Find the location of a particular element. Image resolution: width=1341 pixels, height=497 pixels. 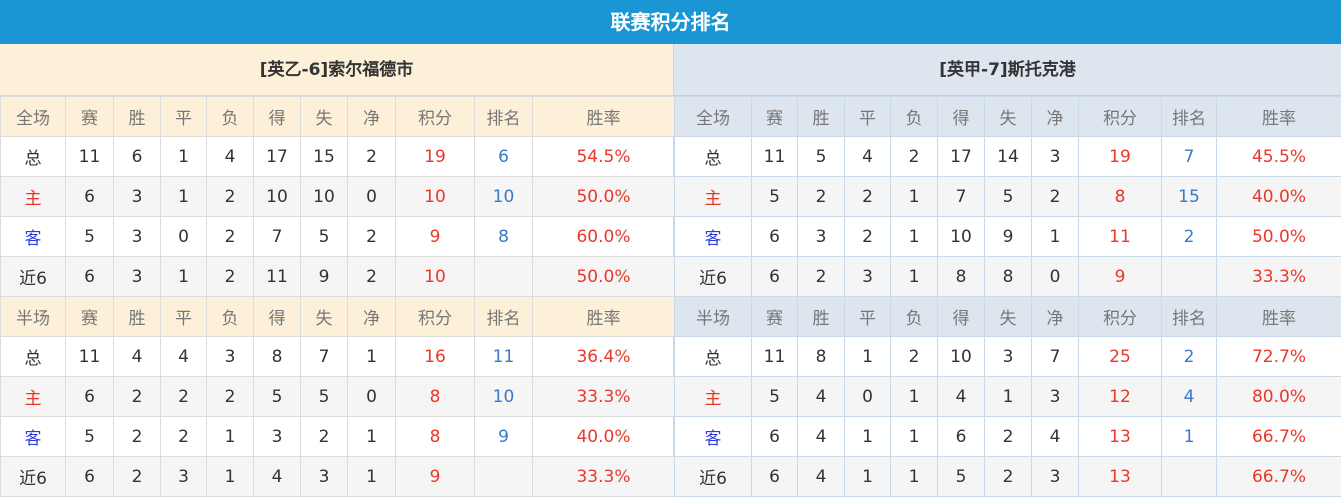

cell-won: 4 is located at coordinates (821, 437).